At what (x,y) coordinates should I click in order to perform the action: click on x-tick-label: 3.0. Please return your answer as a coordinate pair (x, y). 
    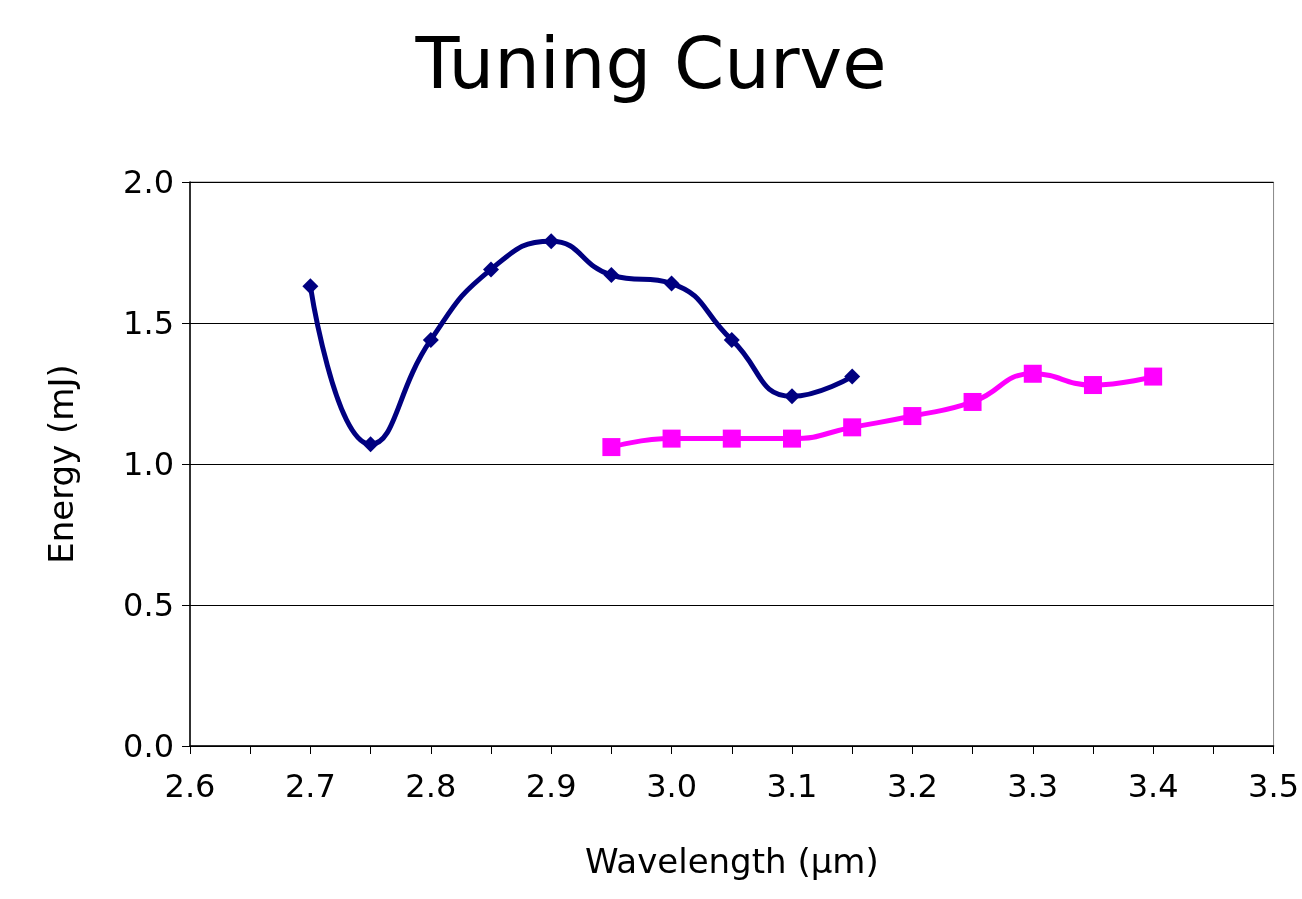
    Looking at the image, I should click on (672, 786).